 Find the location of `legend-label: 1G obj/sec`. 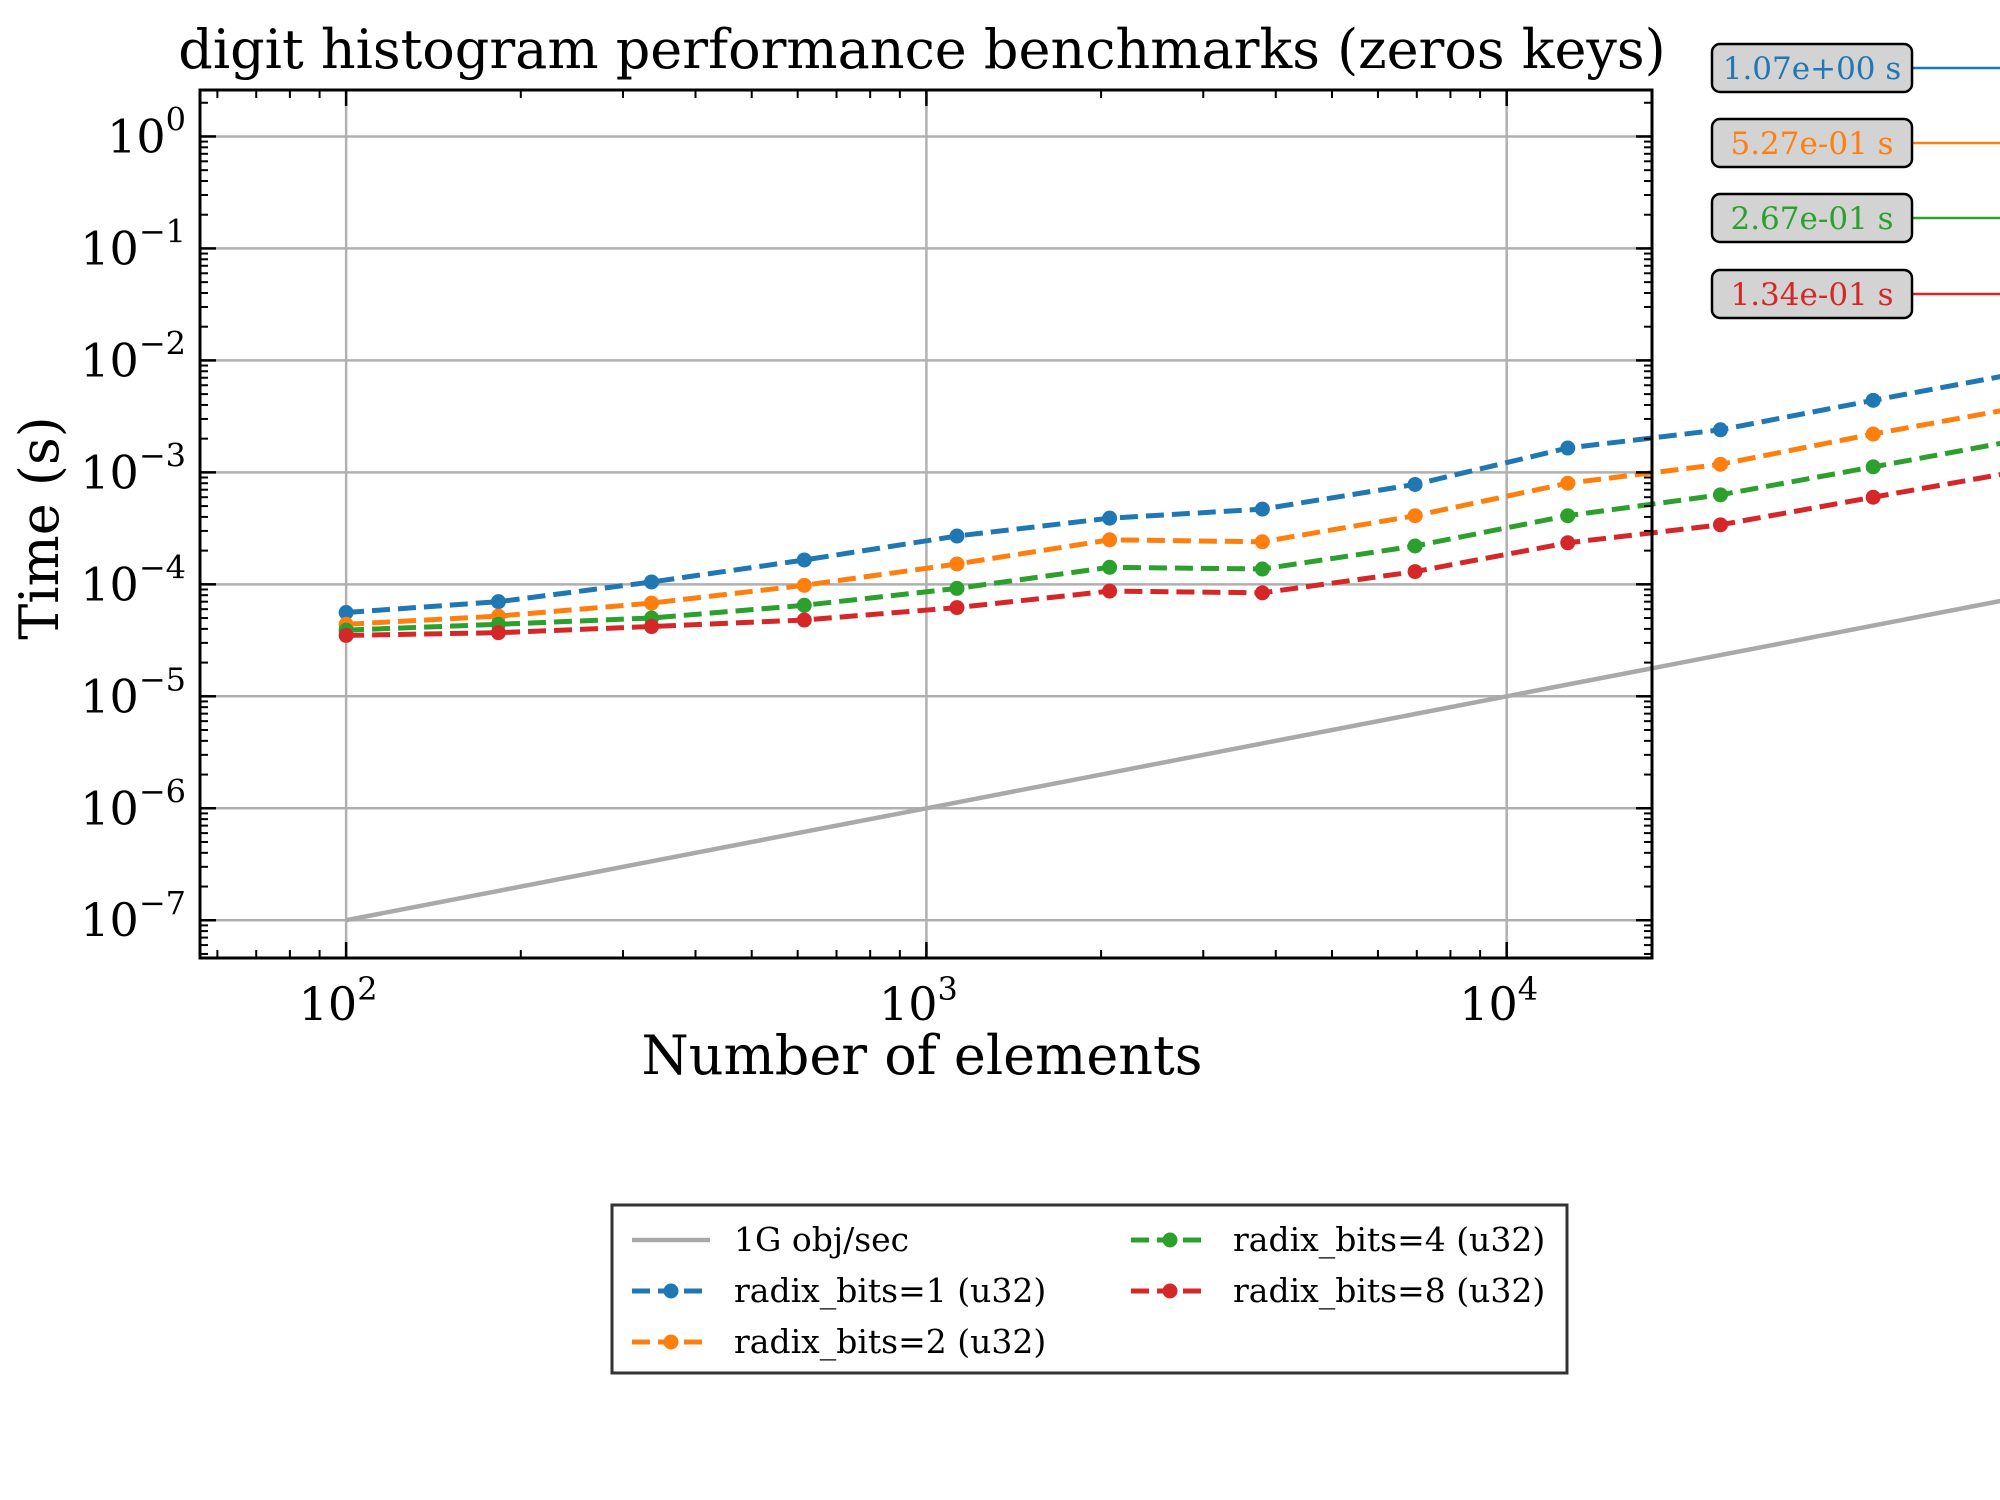

legend-label: 1G obj/sec is located at coordinates (821, 1239).